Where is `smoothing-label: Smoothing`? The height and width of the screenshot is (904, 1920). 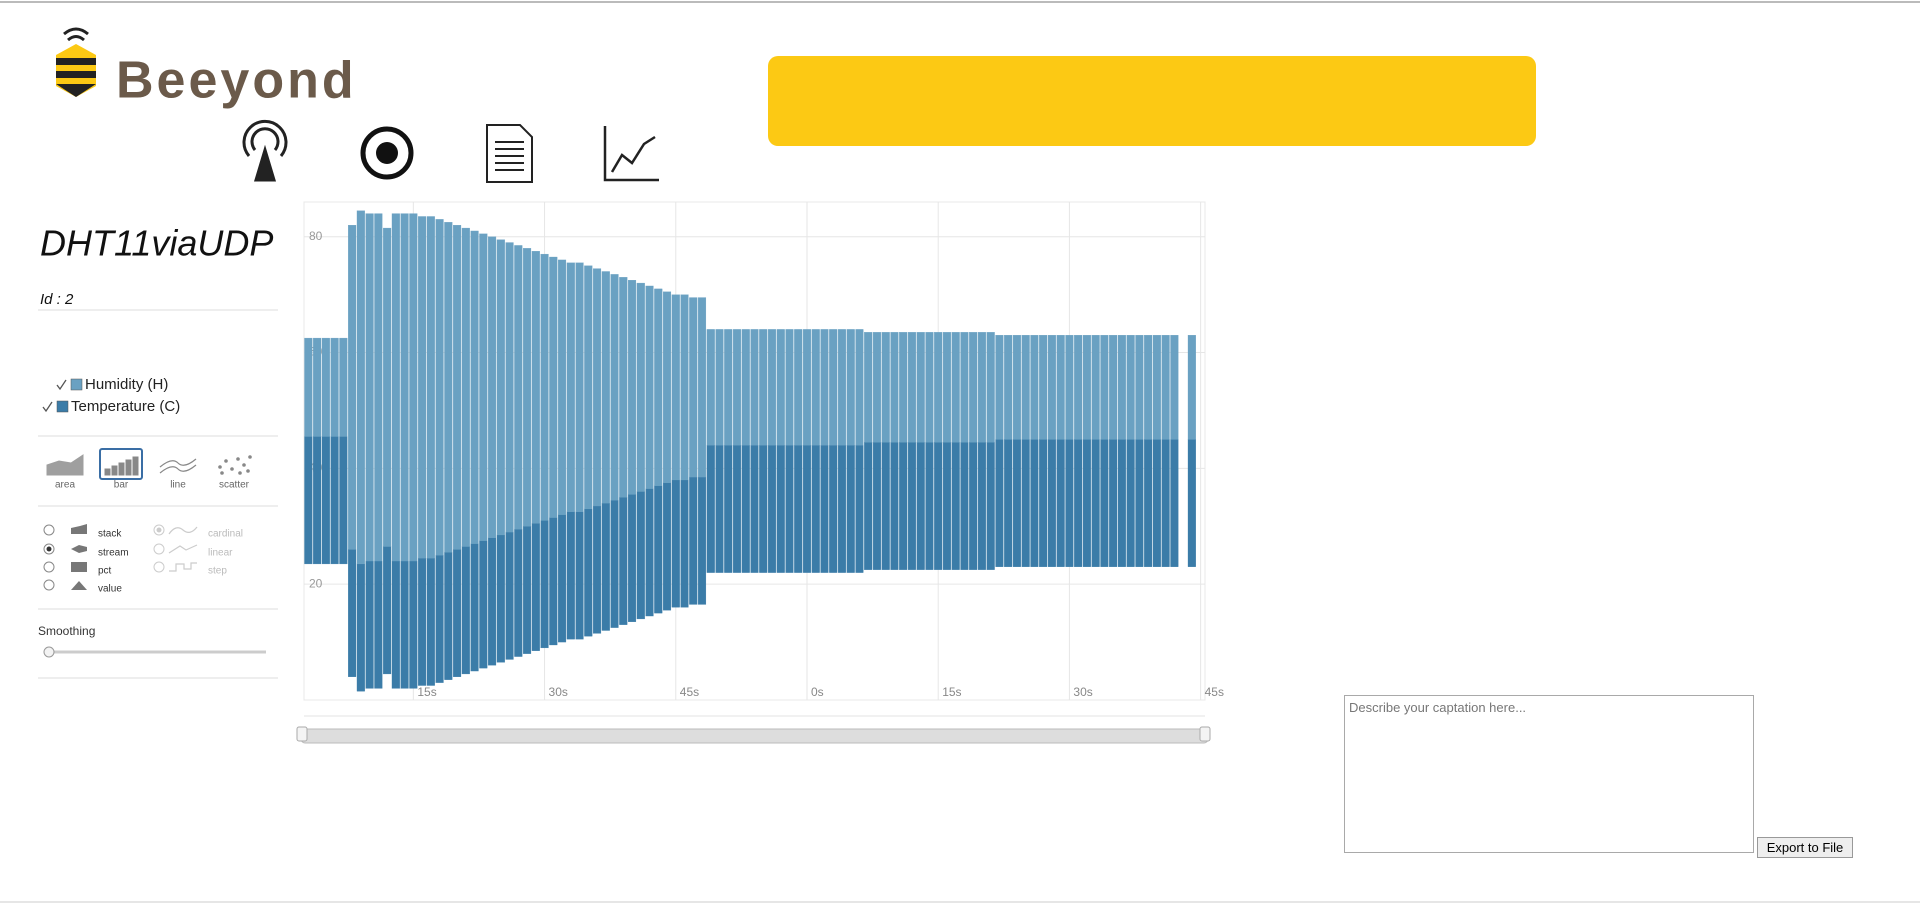 smoothing-label: Smoothing is located at coordinates (66, 631).